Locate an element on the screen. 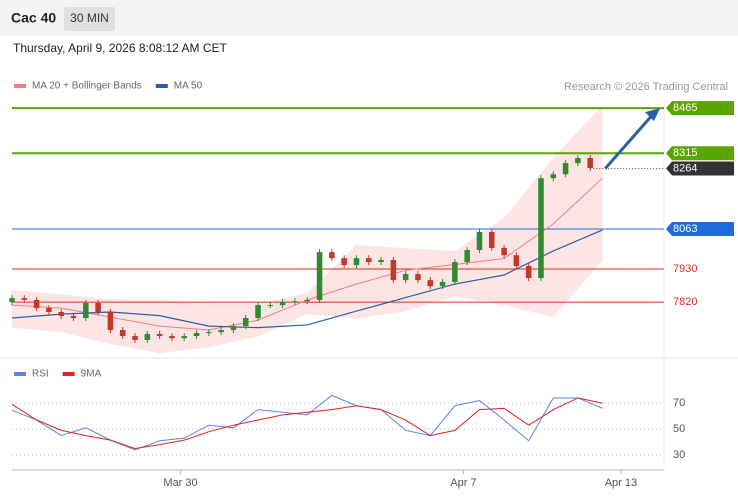  target-arrow is located at coordinates (630, 141).